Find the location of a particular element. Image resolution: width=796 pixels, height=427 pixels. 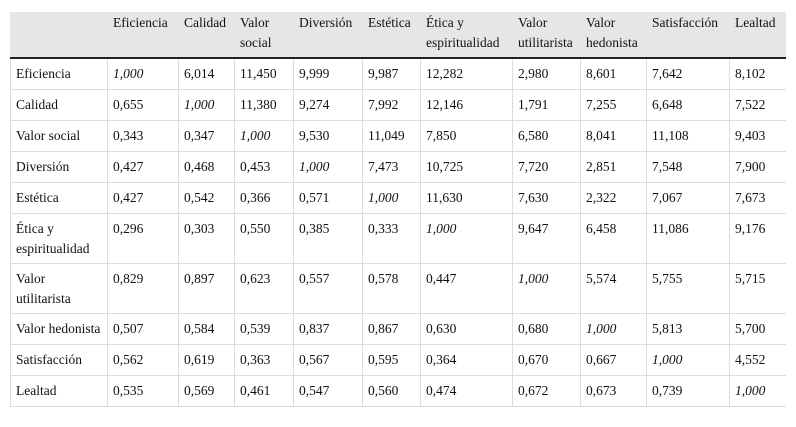

cell: 11,630 is located at coordinates (466, 198).